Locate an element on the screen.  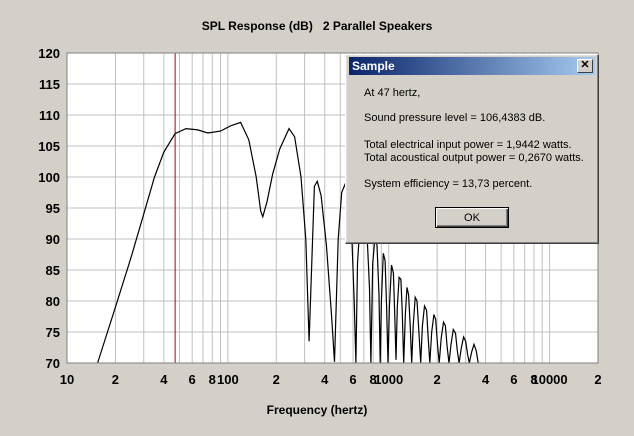
y-tick-label: 100 is located at coordinates (49, 177).